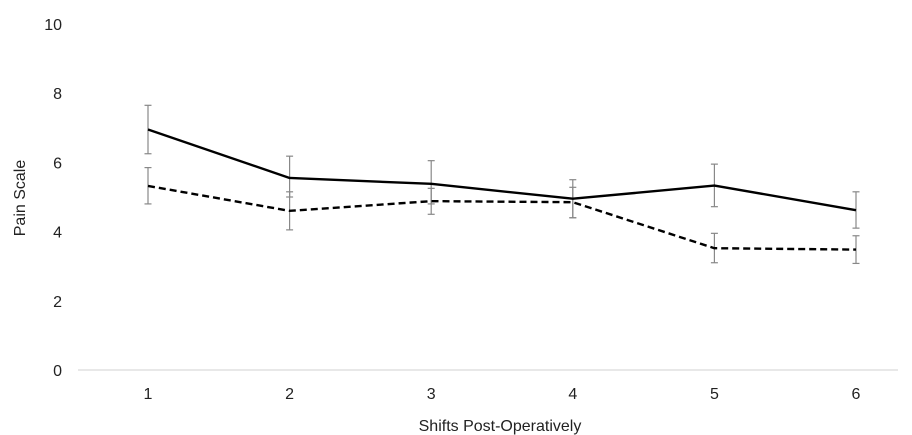 This screenshot has width=912, height=435. I want to click on y-axis-ticks: 0 2 4 6 8 10, so click(53, 198).